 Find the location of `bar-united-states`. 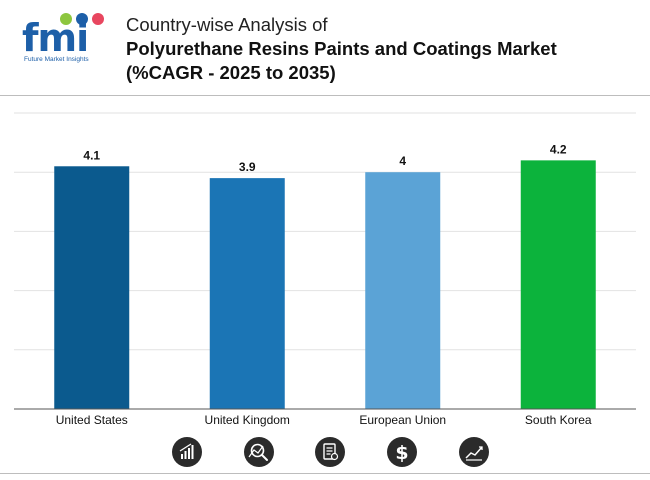

bar-united-states is located at coordinates (92, 287).